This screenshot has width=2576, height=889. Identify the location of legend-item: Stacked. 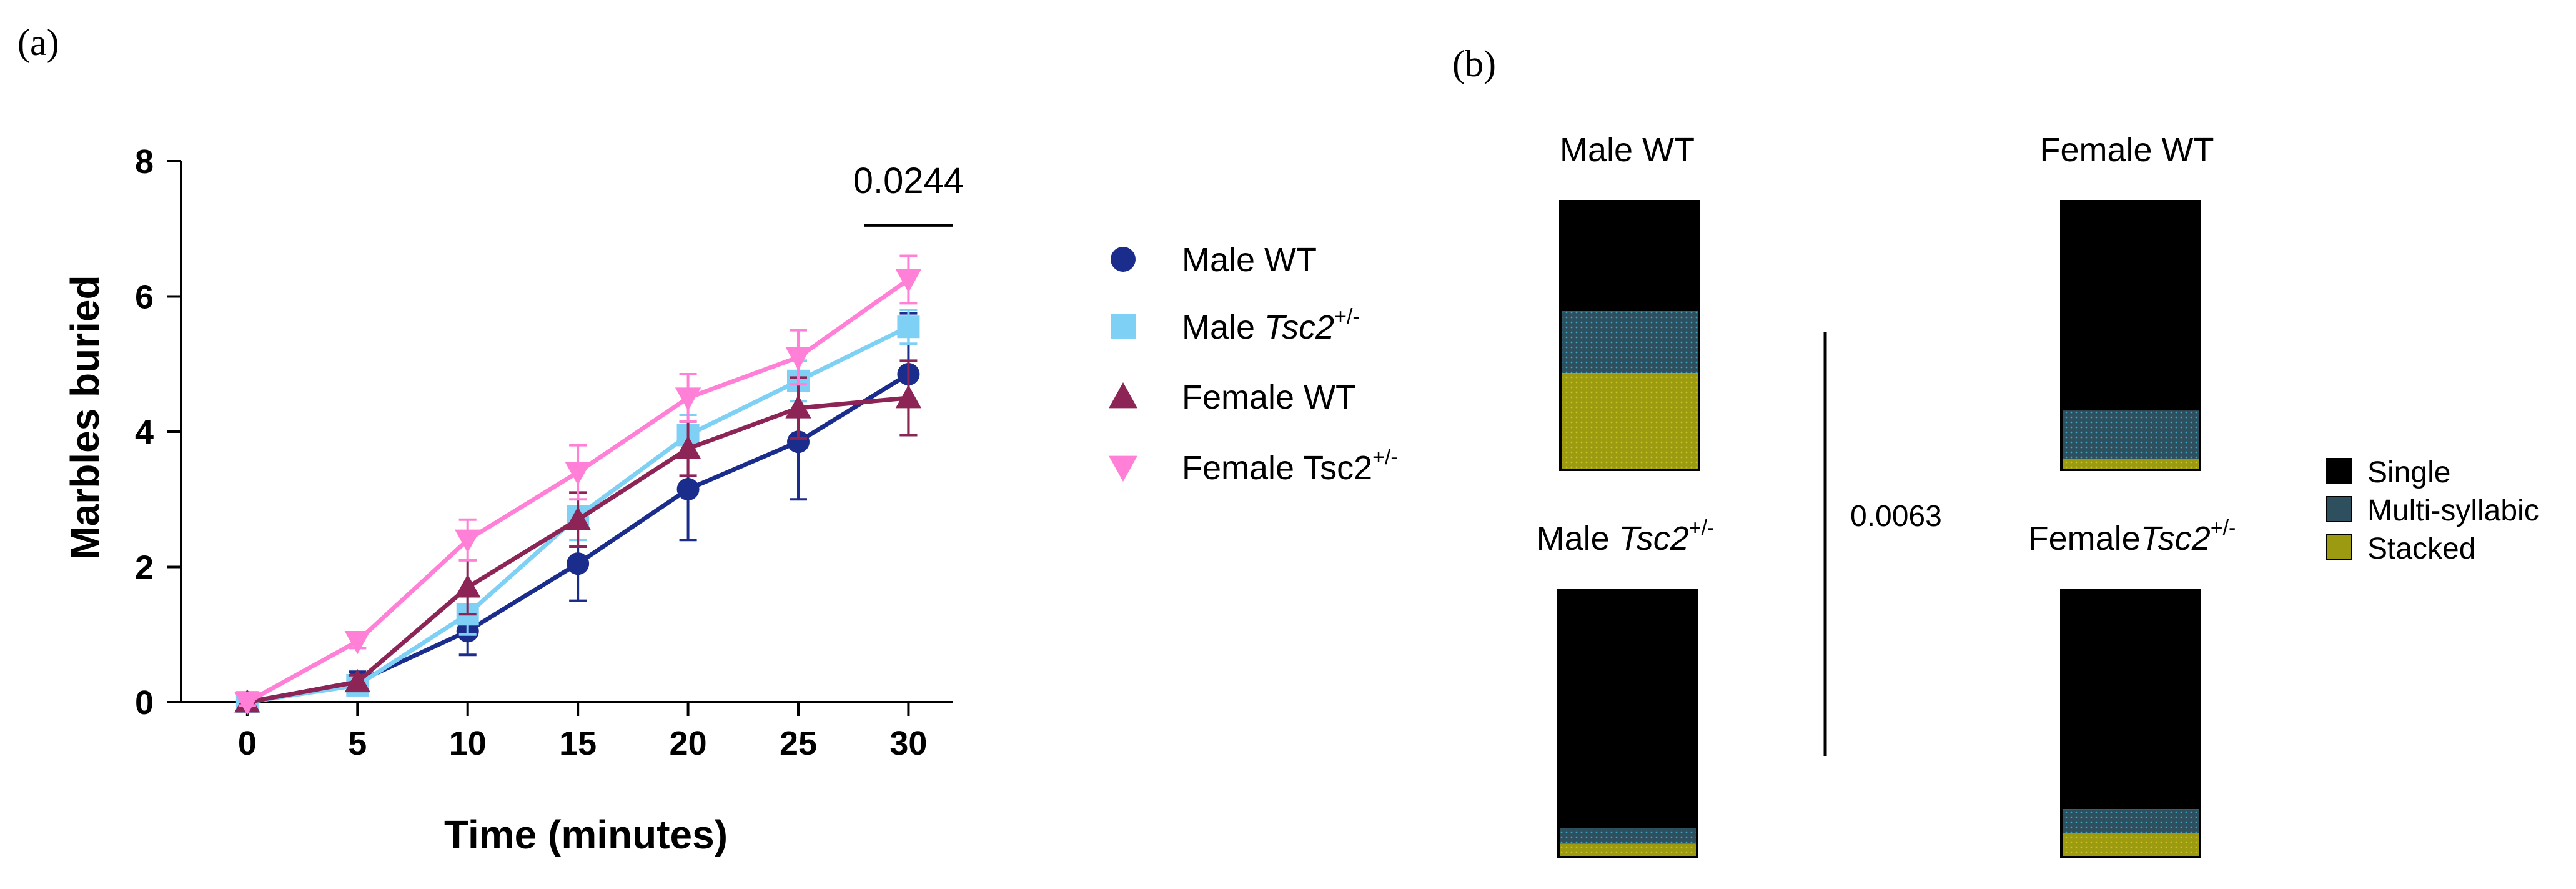
(2400, 548).